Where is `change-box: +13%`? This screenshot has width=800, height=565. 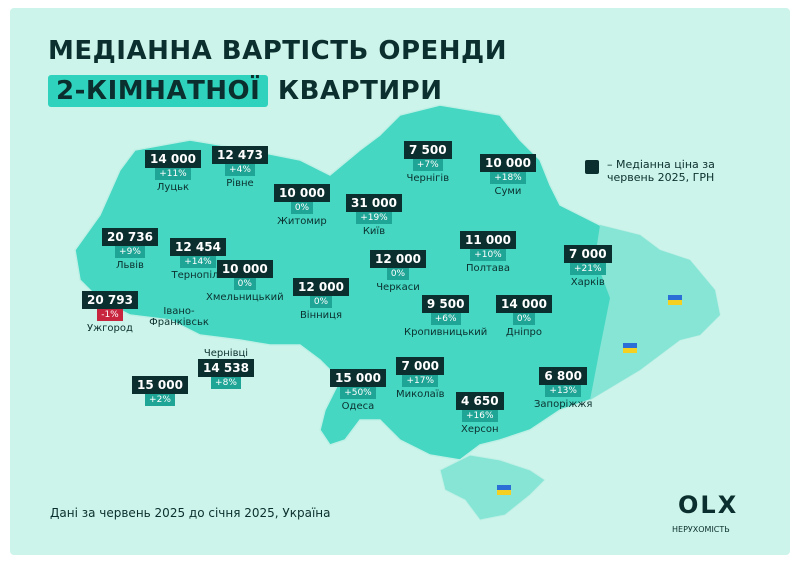
change-box: +13% is located at coordinates (563, 391).